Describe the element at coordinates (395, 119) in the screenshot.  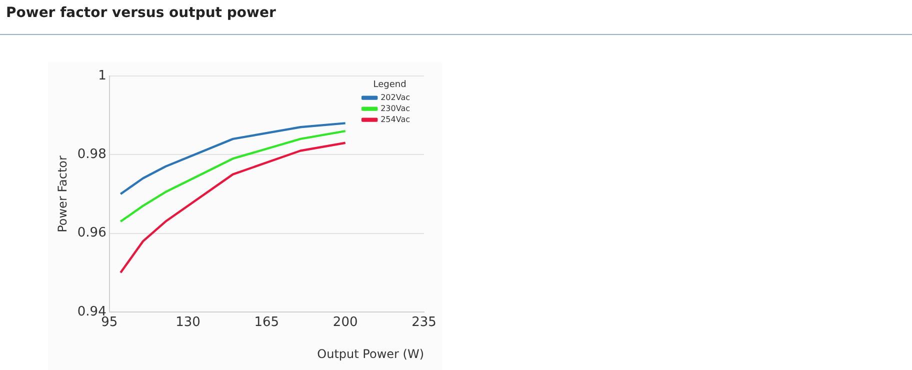
I see `legend-label: 254Vac` at that location.